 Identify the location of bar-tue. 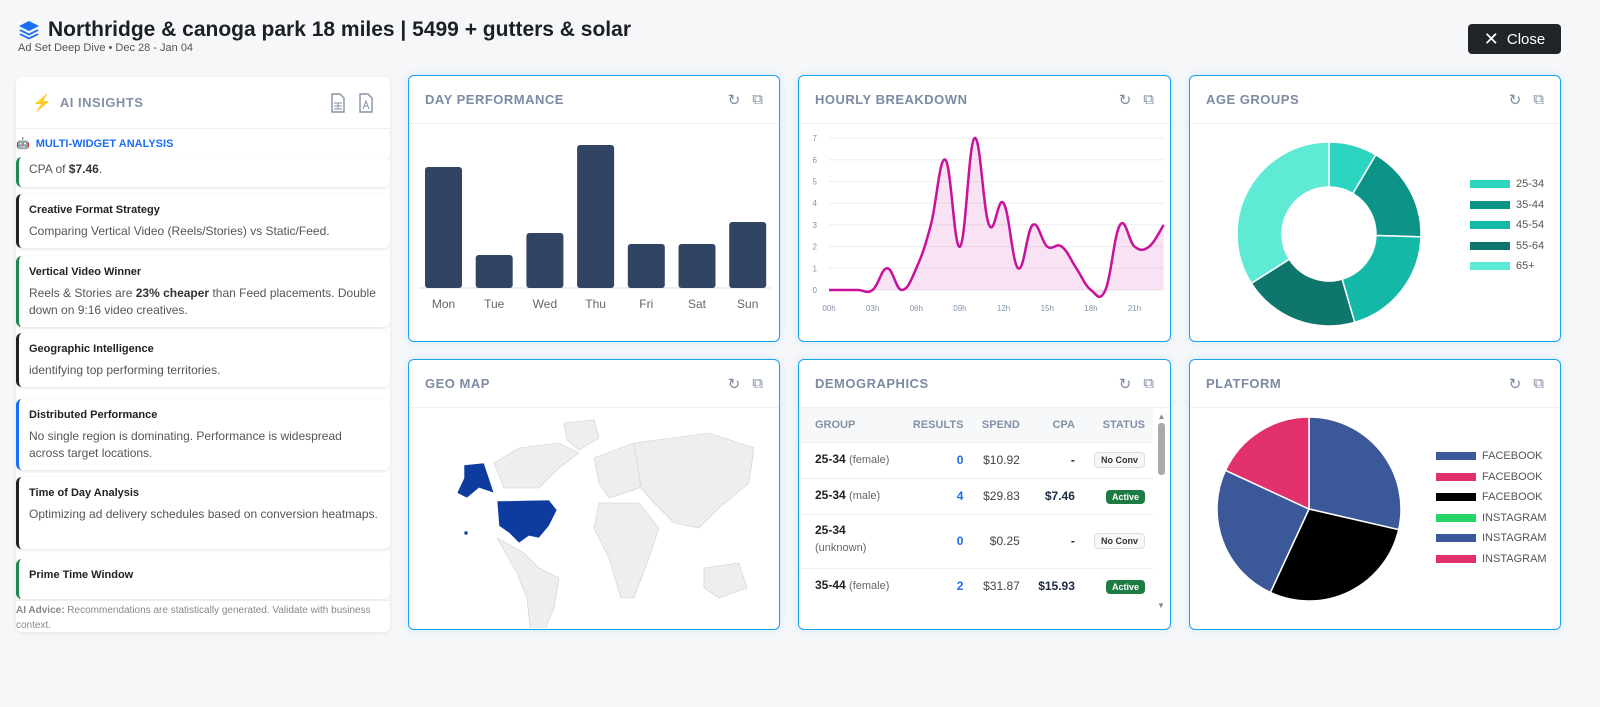
(494, 271).